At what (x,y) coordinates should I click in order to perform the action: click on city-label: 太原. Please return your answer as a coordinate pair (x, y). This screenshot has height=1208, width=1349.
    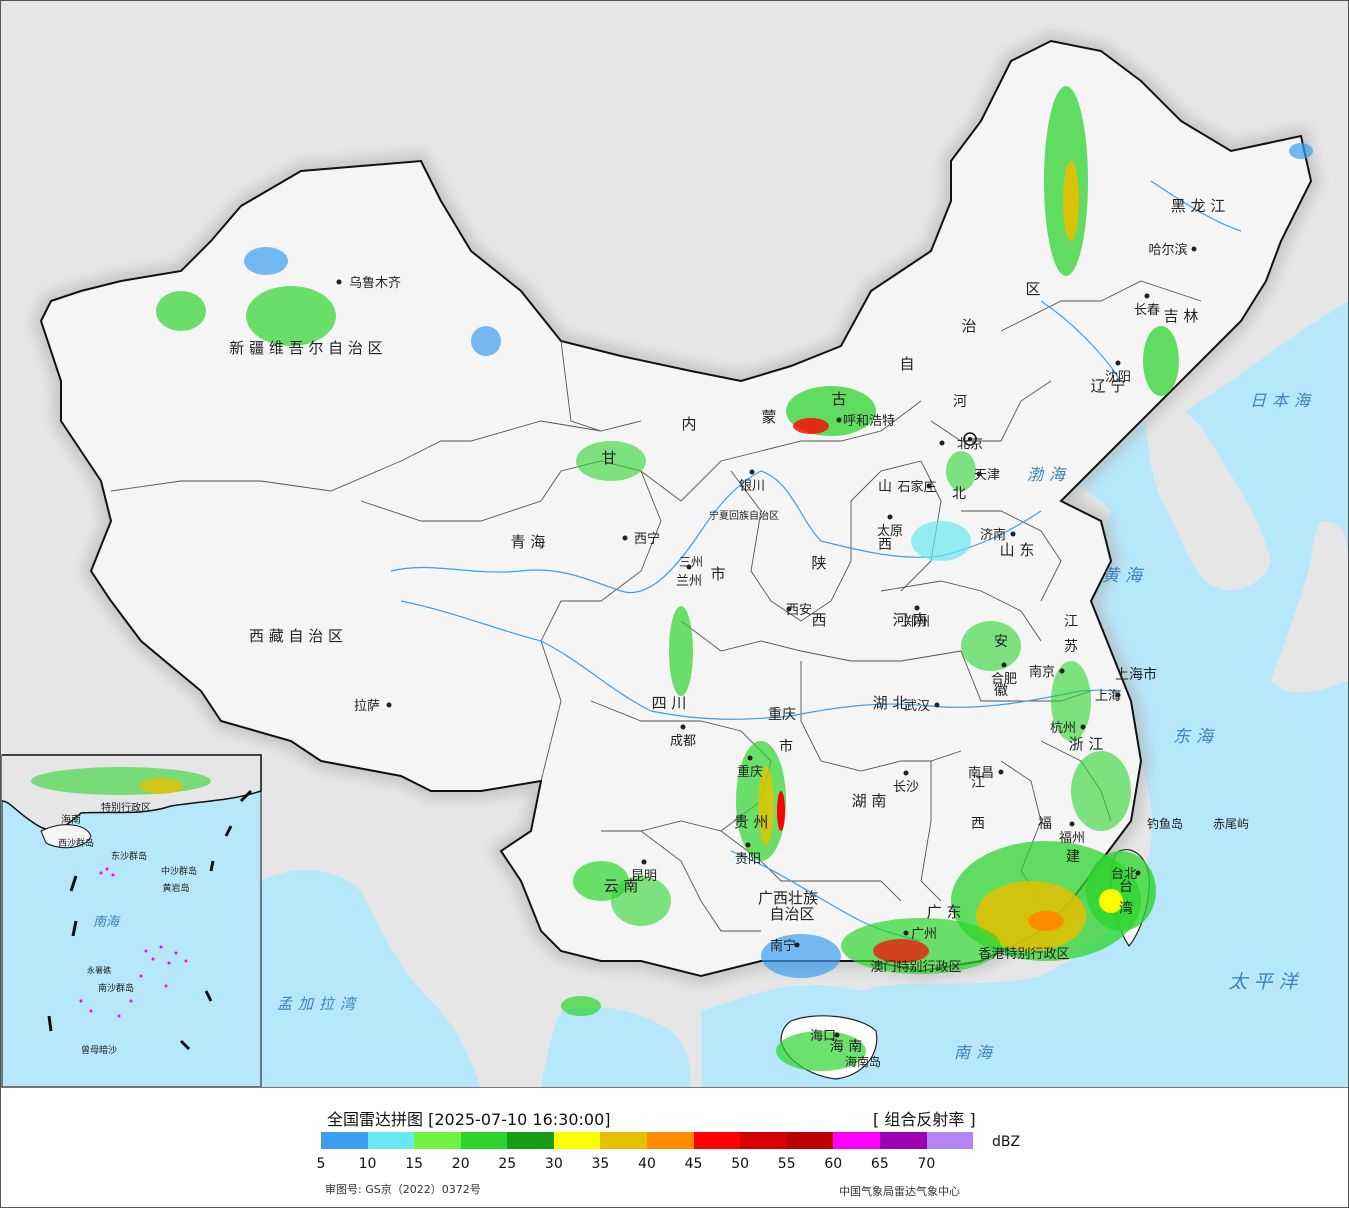
    Looking at the image, I should click on (890, 531).